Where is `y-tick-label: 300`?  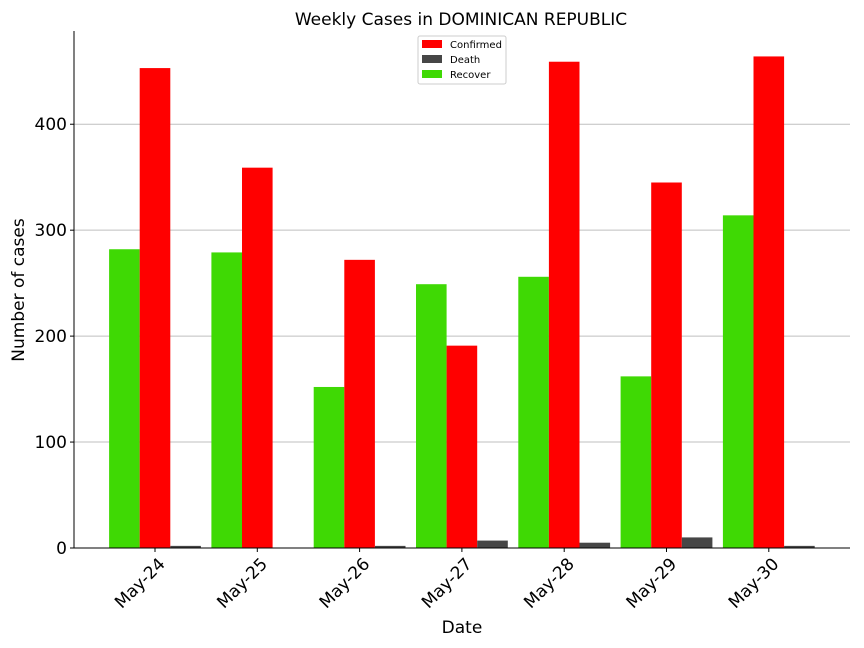
y-tick-label: 300 is located at coordinates (51, 231).